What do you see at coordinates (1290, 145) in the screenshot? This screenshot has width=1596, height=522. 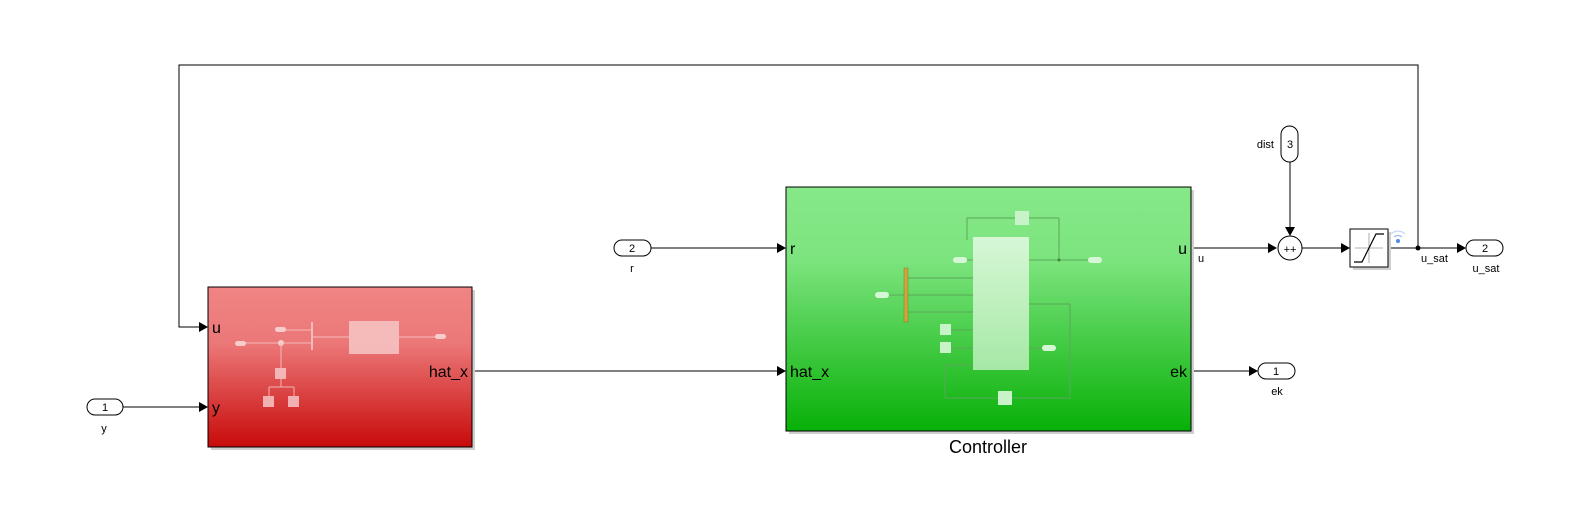 I see `inport-dist-number: 3` at bounding box center [1290, 145].